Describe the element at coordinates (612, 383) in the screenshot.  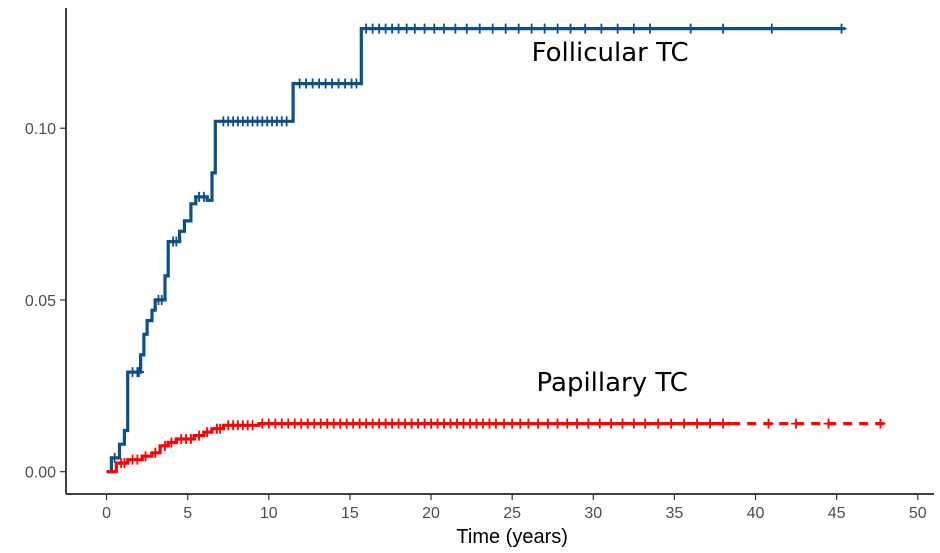
I see `series-label-1: Papillary TC` at that location.